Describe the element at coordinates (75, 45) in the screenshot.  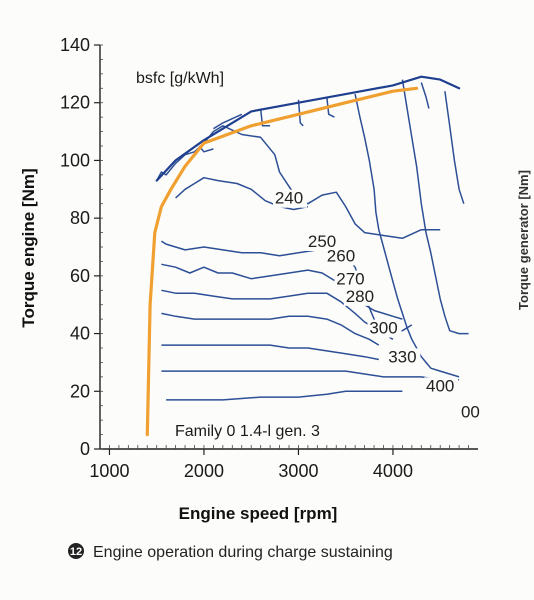
I see `y-tick-label: 140` at that location.